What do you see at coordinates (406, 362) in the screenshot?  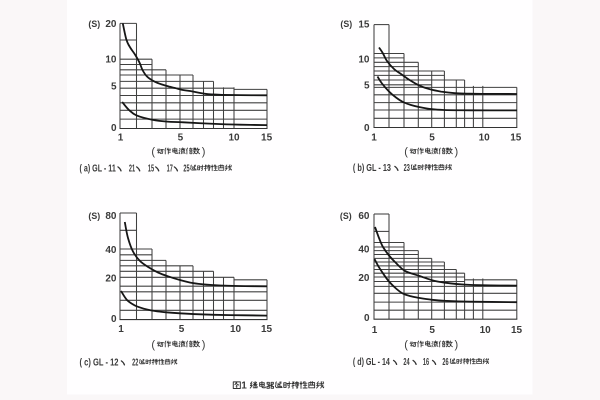 I see `svg-text: 24` at bounding box center [406, 362].